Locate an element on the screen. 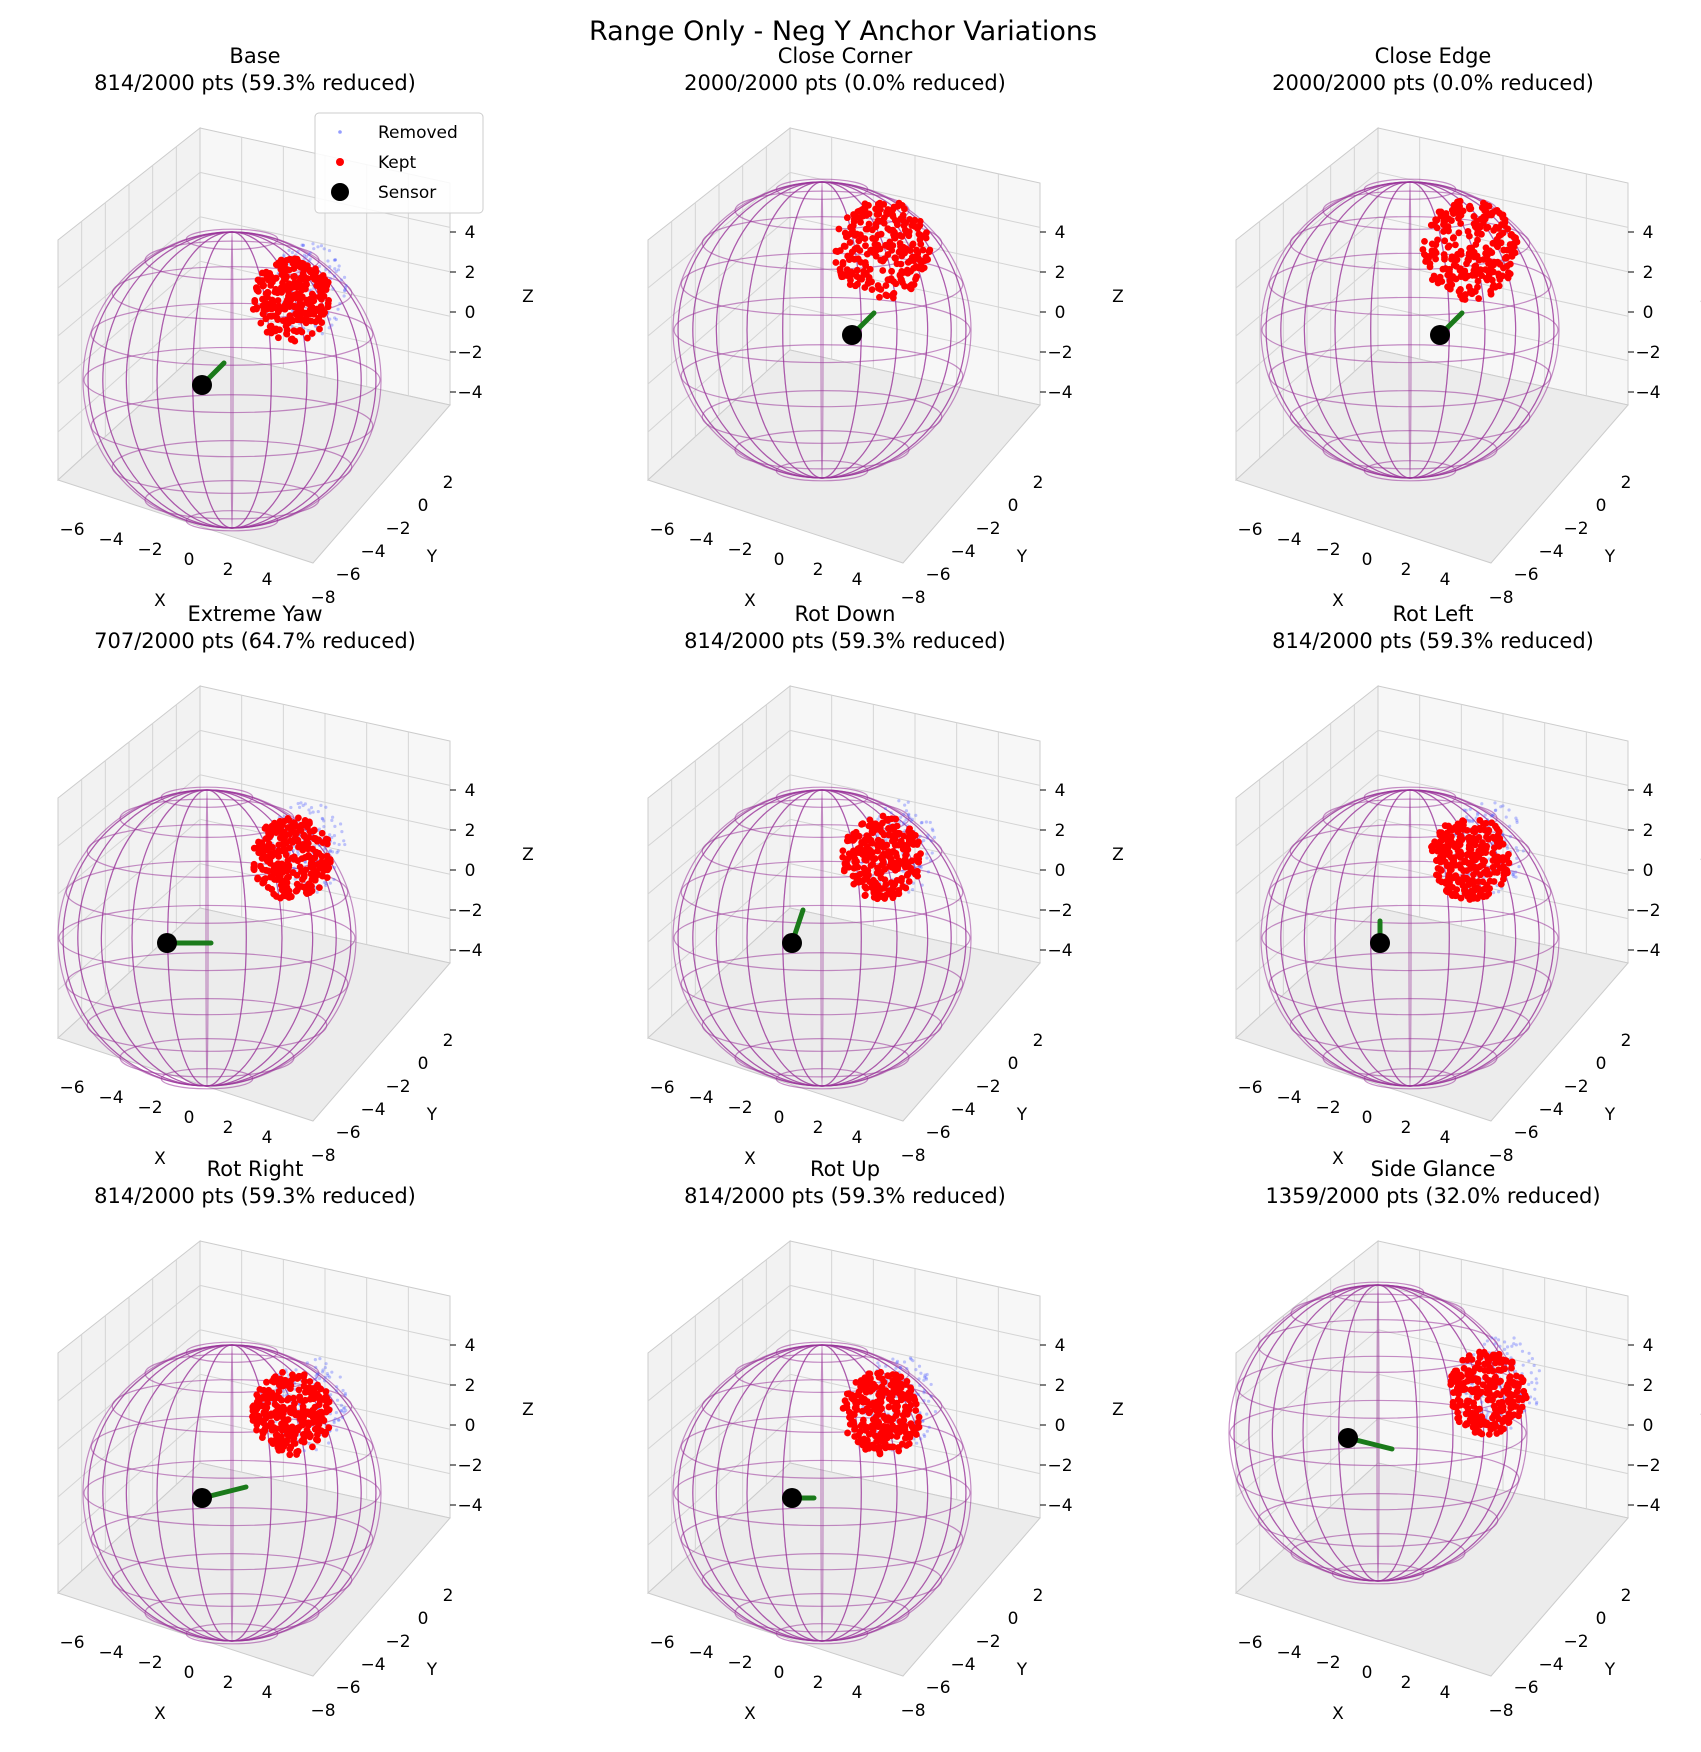 The width and height of the screenshot is (1701, 1752). x-tick-label: −4 is located at coordinates (110, 1653).